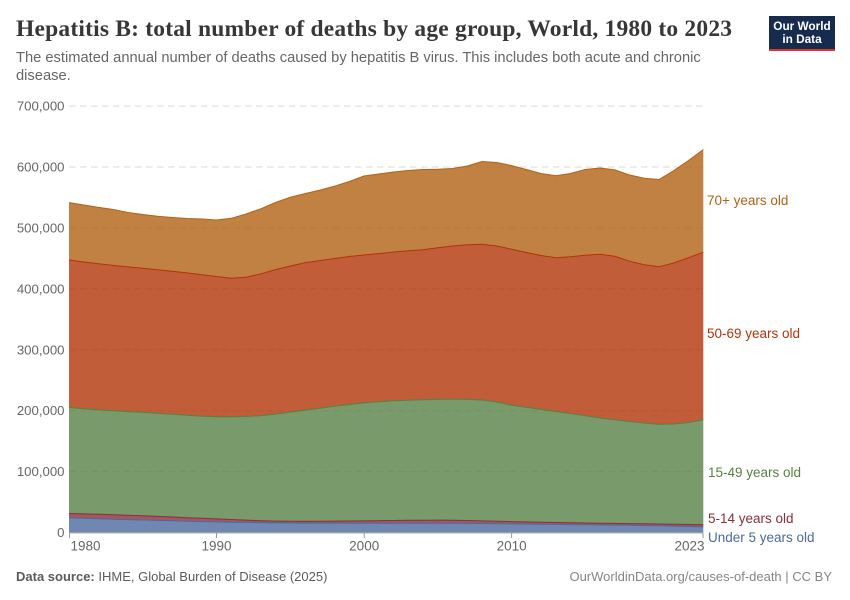 This screenshot has width=850, height=600. I want to click on svg-text: 2010, so click(512, 546).